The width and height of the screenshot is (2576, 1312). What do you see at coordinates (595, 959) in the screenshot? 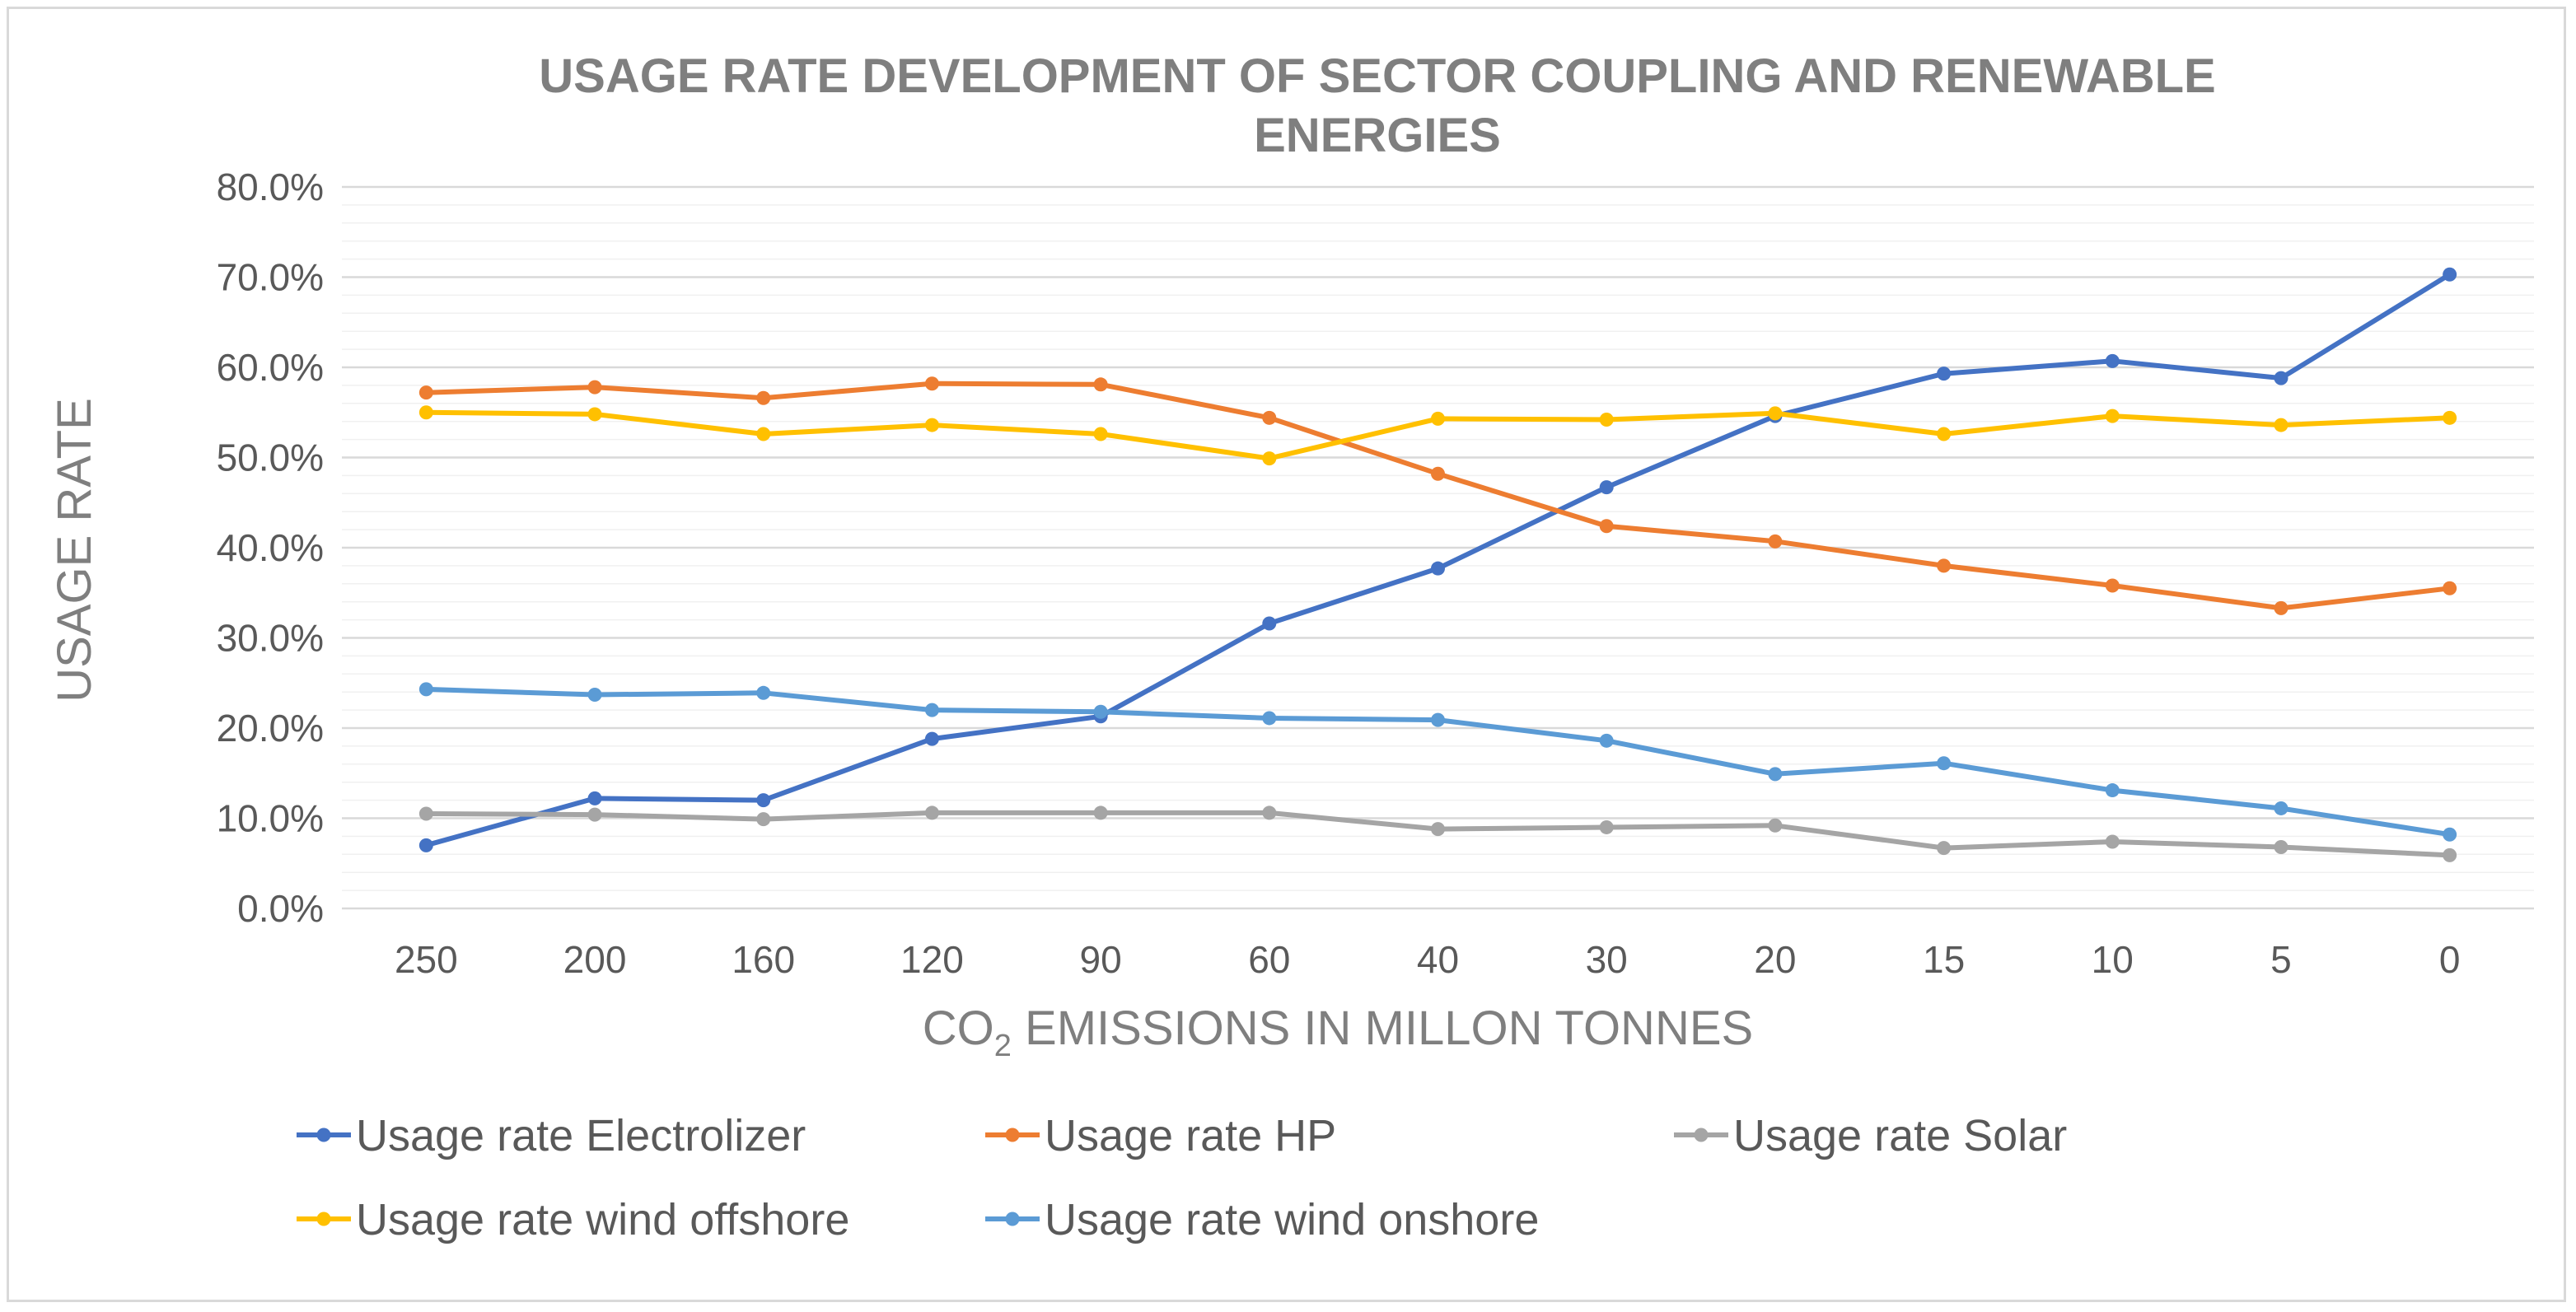
I see `x-tick-label: 200` at bounding box center [595, 959].